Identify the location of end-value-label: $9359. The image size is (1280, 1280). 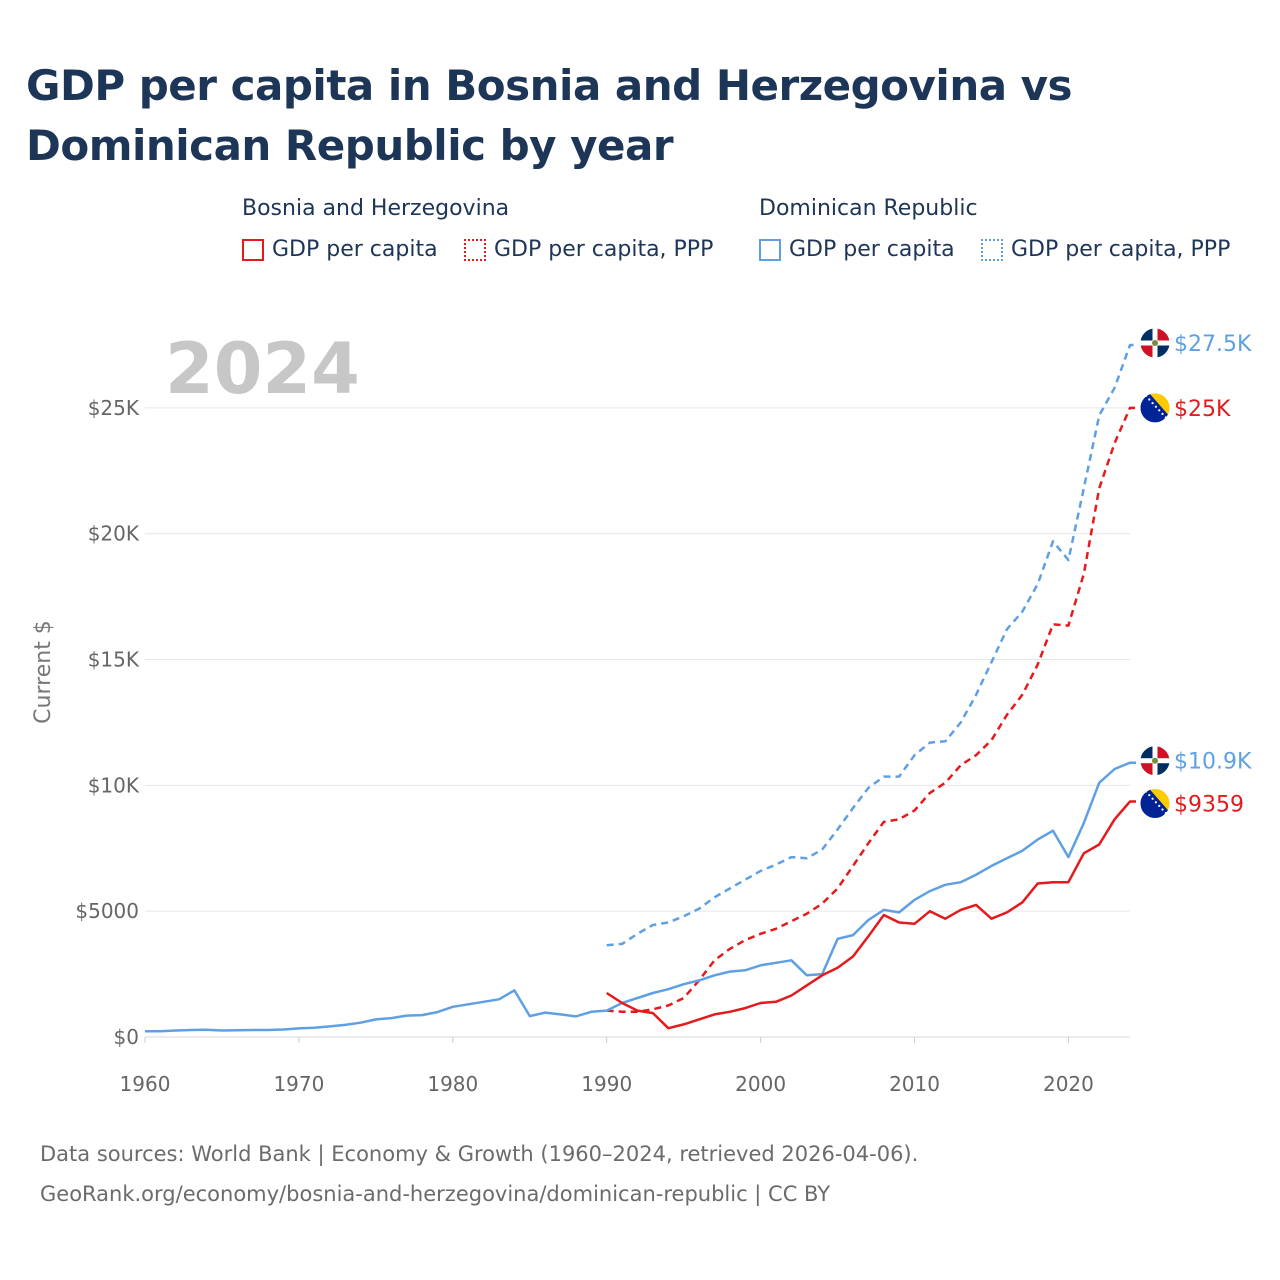
(1209, 804).